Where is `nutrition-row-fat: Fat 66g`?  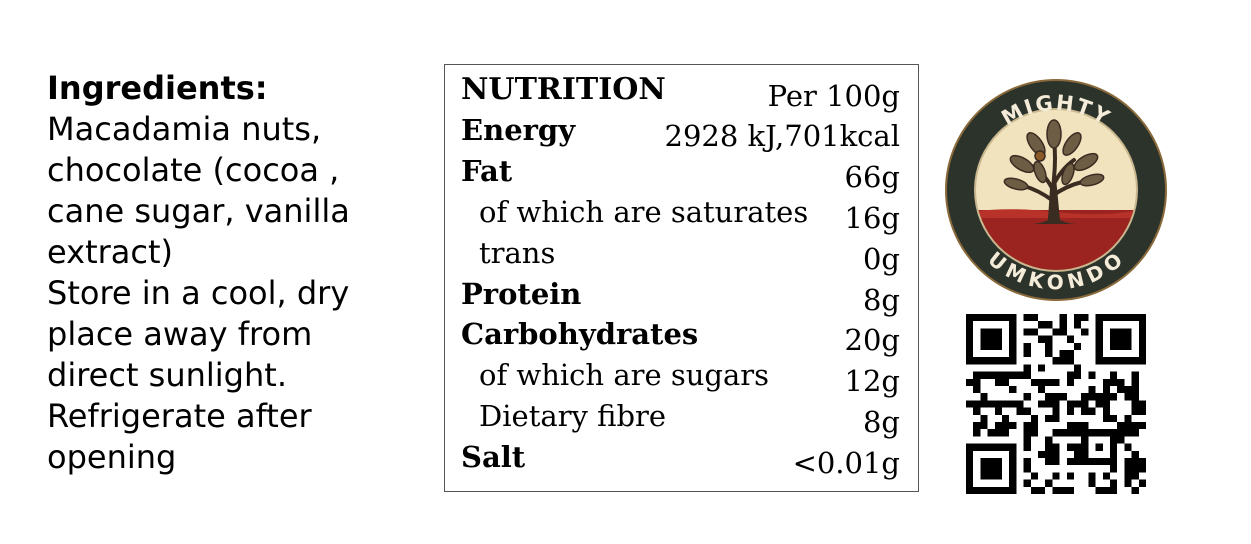 nutrition-row-fat: Fat 66g is located at coordinates (680, 171).